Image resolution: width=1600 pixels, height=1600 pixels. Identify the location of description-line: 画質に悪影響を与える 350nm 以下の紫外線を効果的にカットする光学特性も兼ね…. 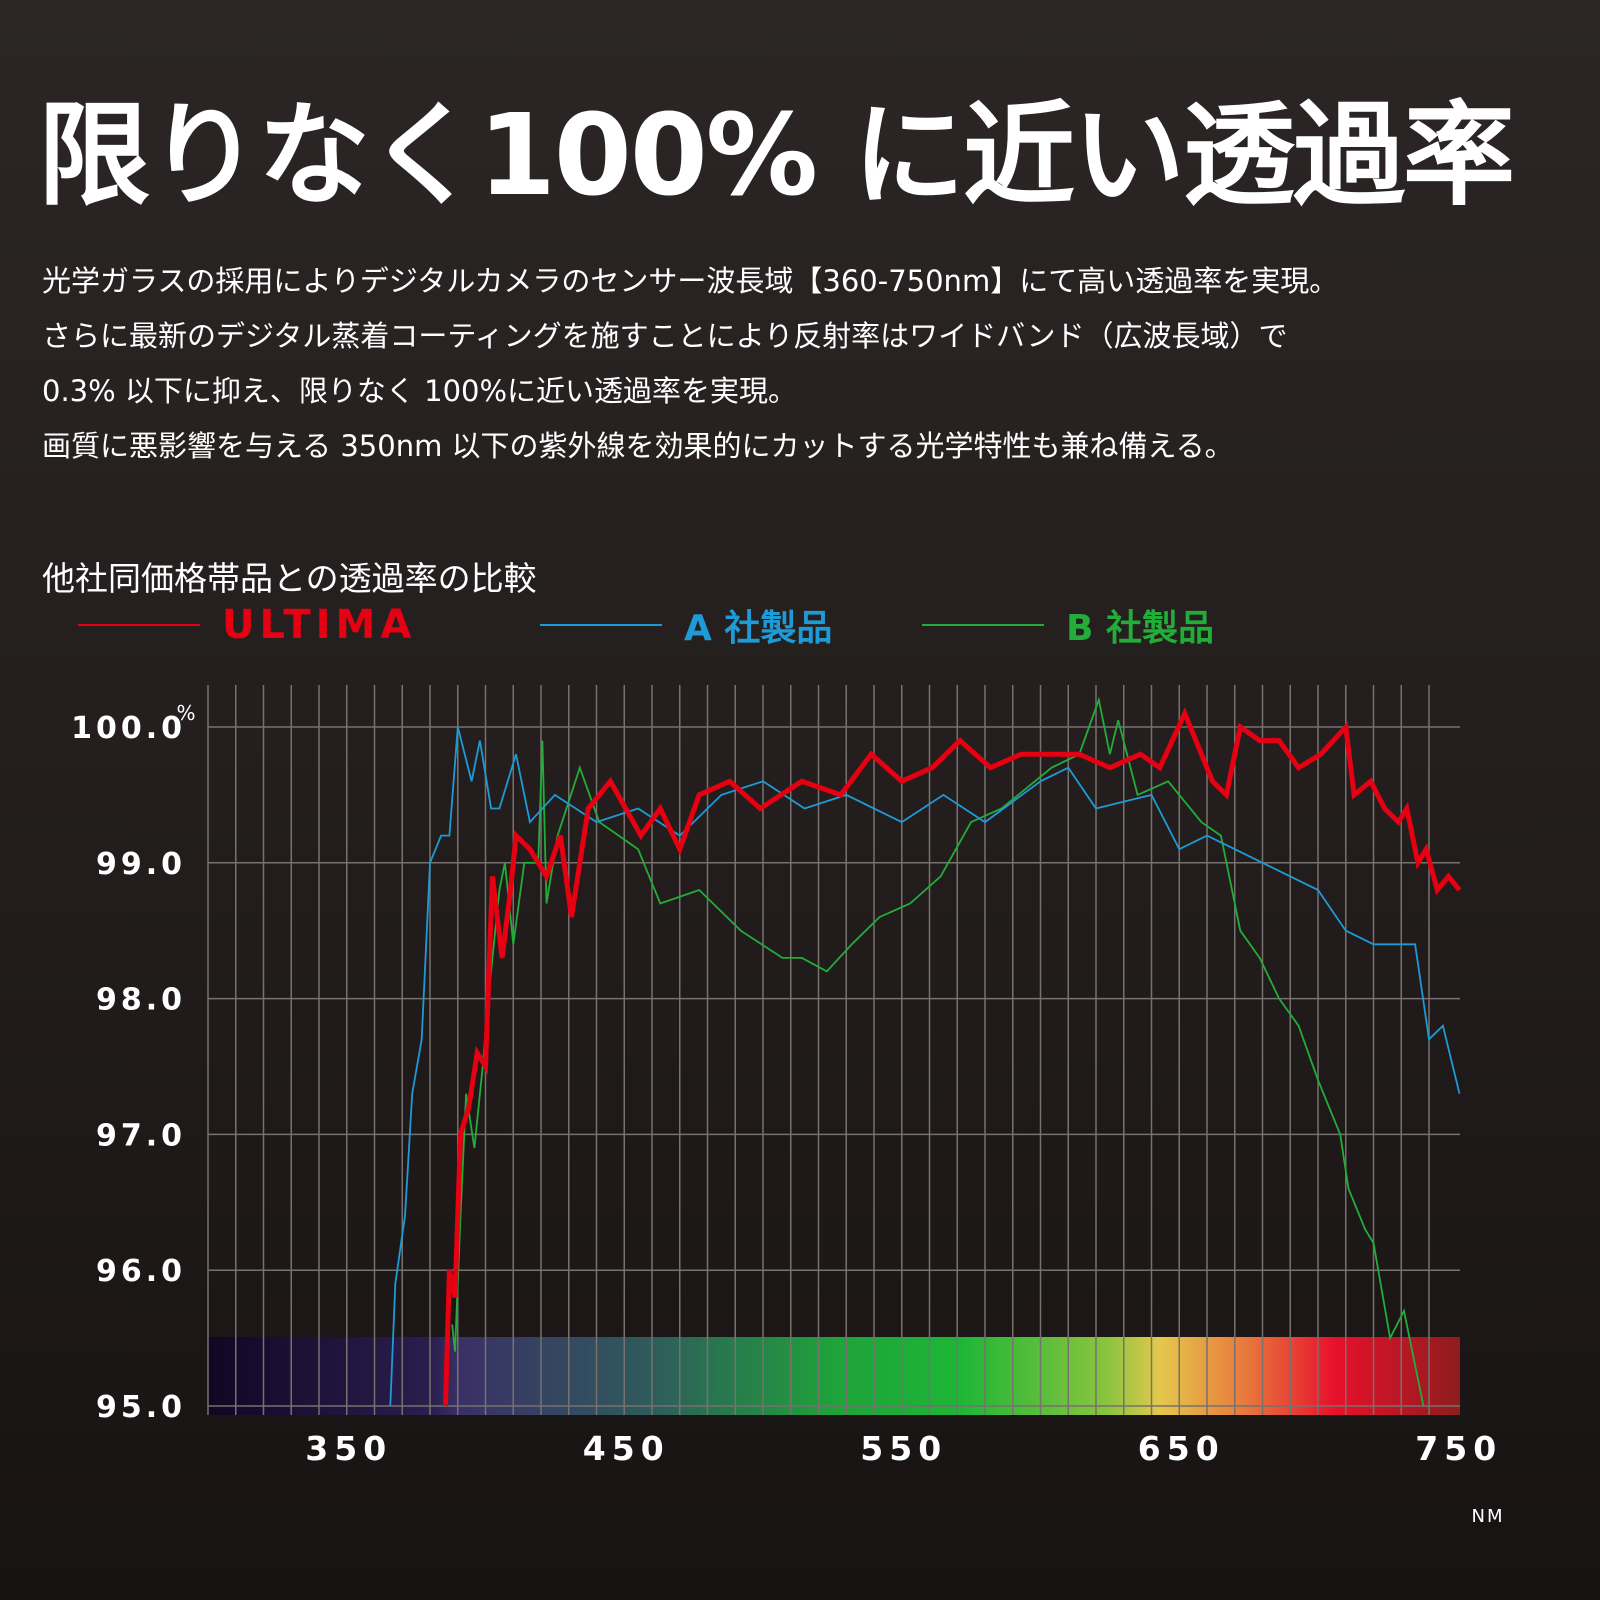
(638, 446).